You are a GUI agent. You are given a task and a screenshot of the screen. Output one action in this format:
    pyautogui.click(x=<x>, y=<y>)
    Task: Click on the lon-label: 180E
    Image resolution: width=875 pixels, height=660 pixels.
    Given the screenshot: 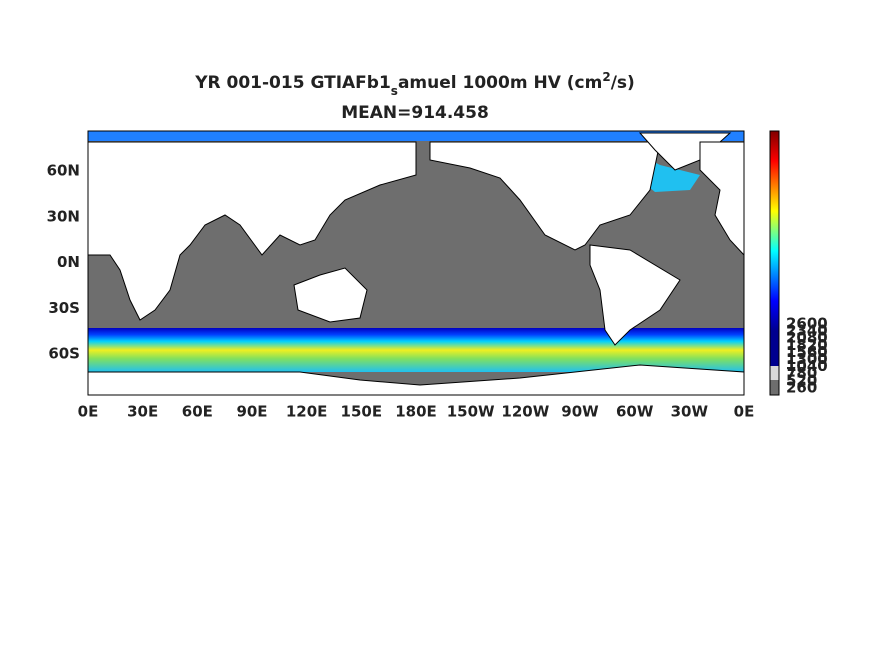 What is the action you would take?
    pyautogui.click(x=416, y=412)
    